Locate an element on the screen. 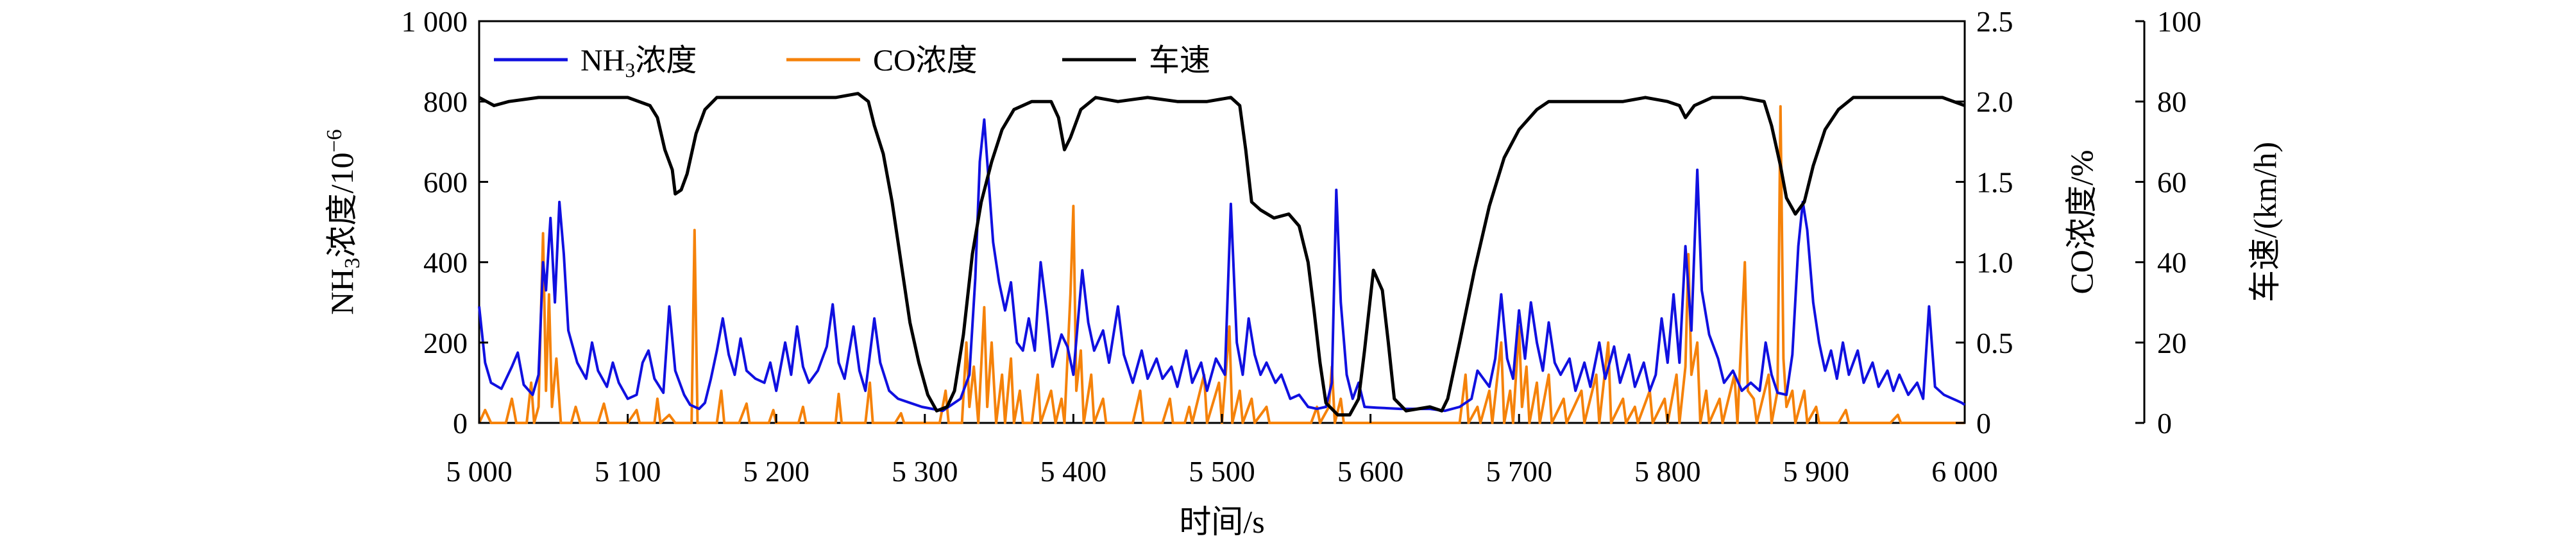 The height and width of the screenshot is (541, 2576). co-axis-tick-label: 1.5 is located at coordinates (1994, 182).